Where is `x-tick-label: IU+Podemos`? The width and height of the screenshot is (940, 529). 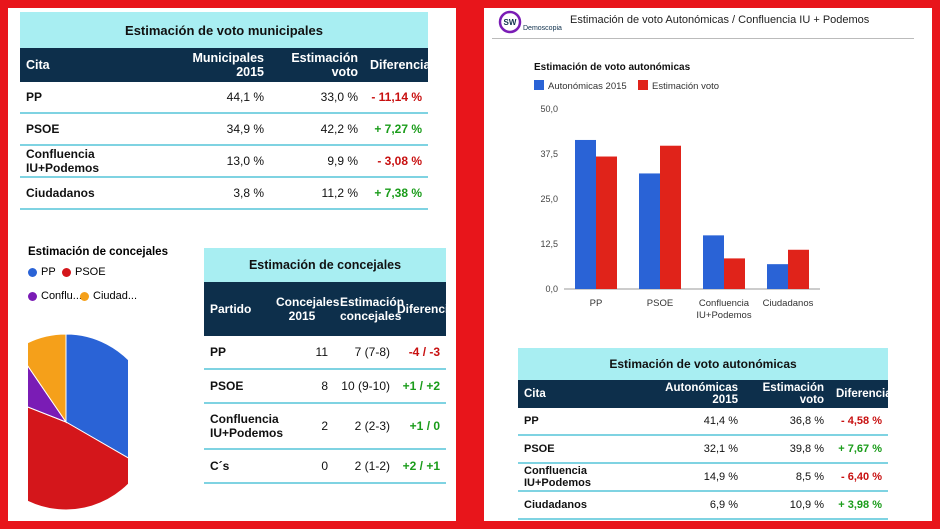 x-tick-label: IU+Podemos is located at coordinates (723, 315).